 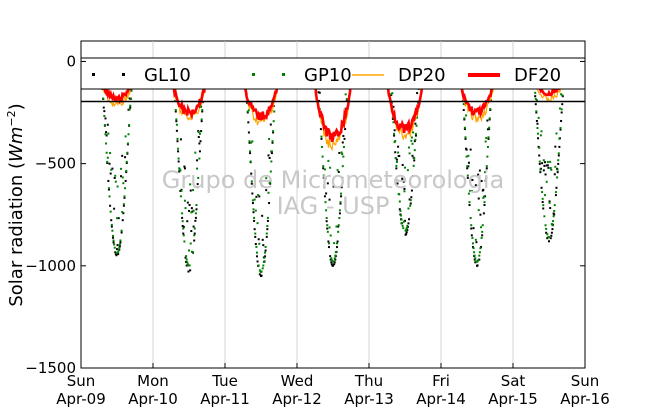 I want to click on y-axis-title-unit: Wm, so click(x=16, y=144).